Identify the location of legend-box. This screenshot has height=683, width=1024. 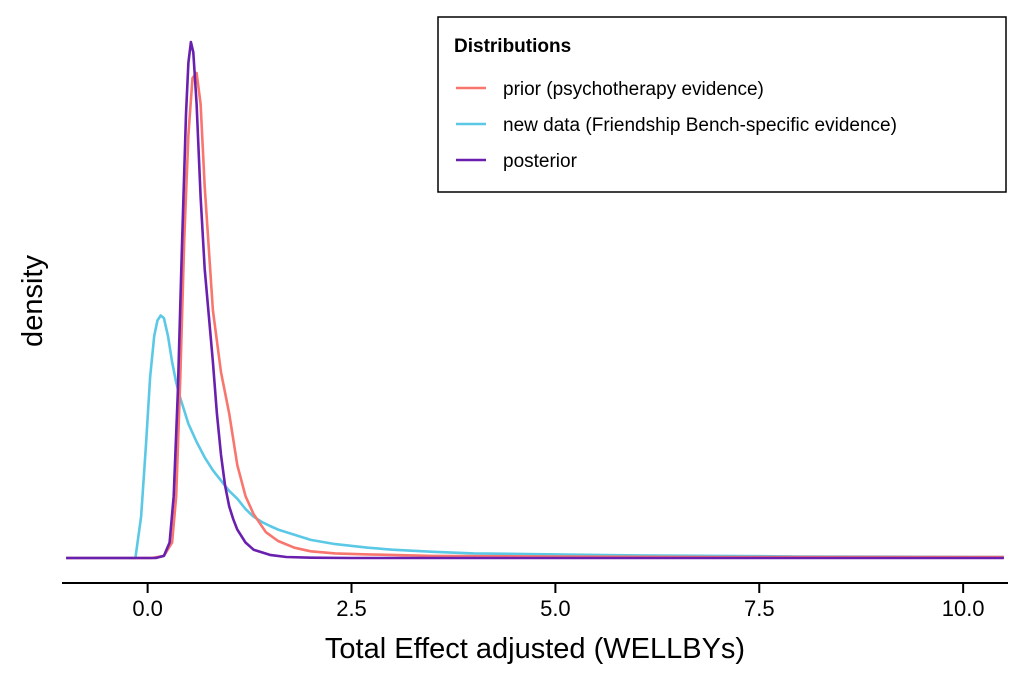
(722, 104).